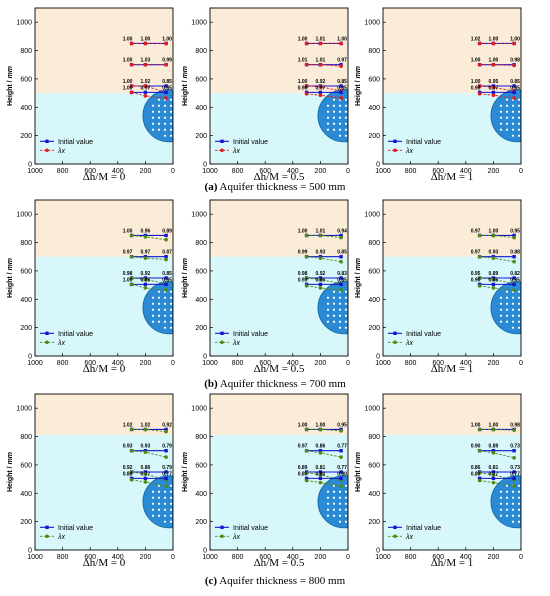 The width and height of the screenshot is (550, 596). Describe the element at coordinates (167, 447) in the screenshot. I see `data-label: 0.79` at that location.